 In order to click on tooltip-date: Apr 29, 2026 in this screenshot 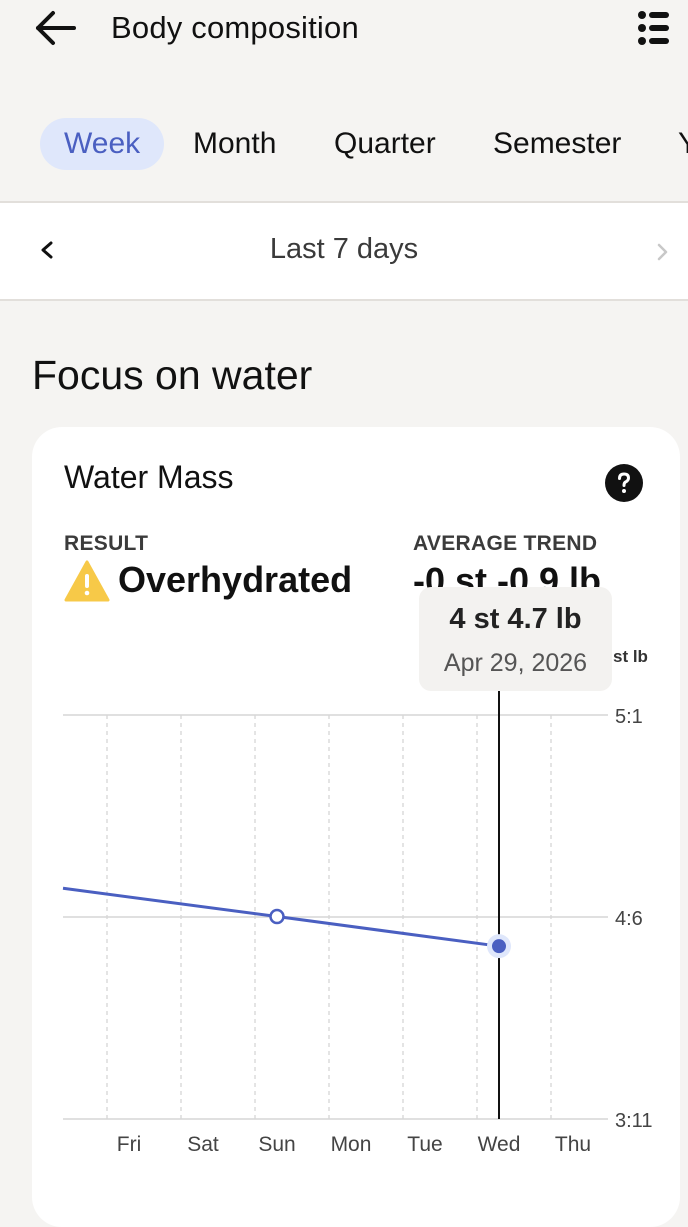, I will do `click(515, 663)`.